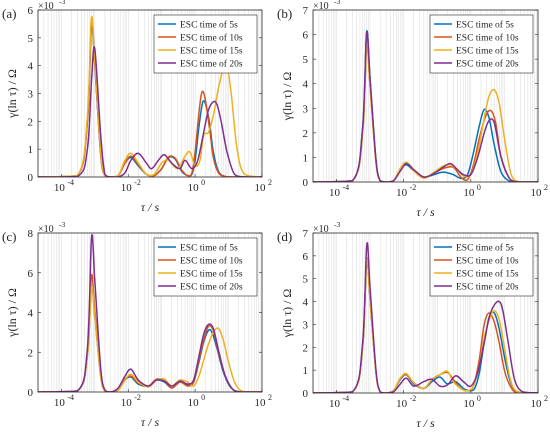  I want to click on panel-label: (c), so click(9, 236).